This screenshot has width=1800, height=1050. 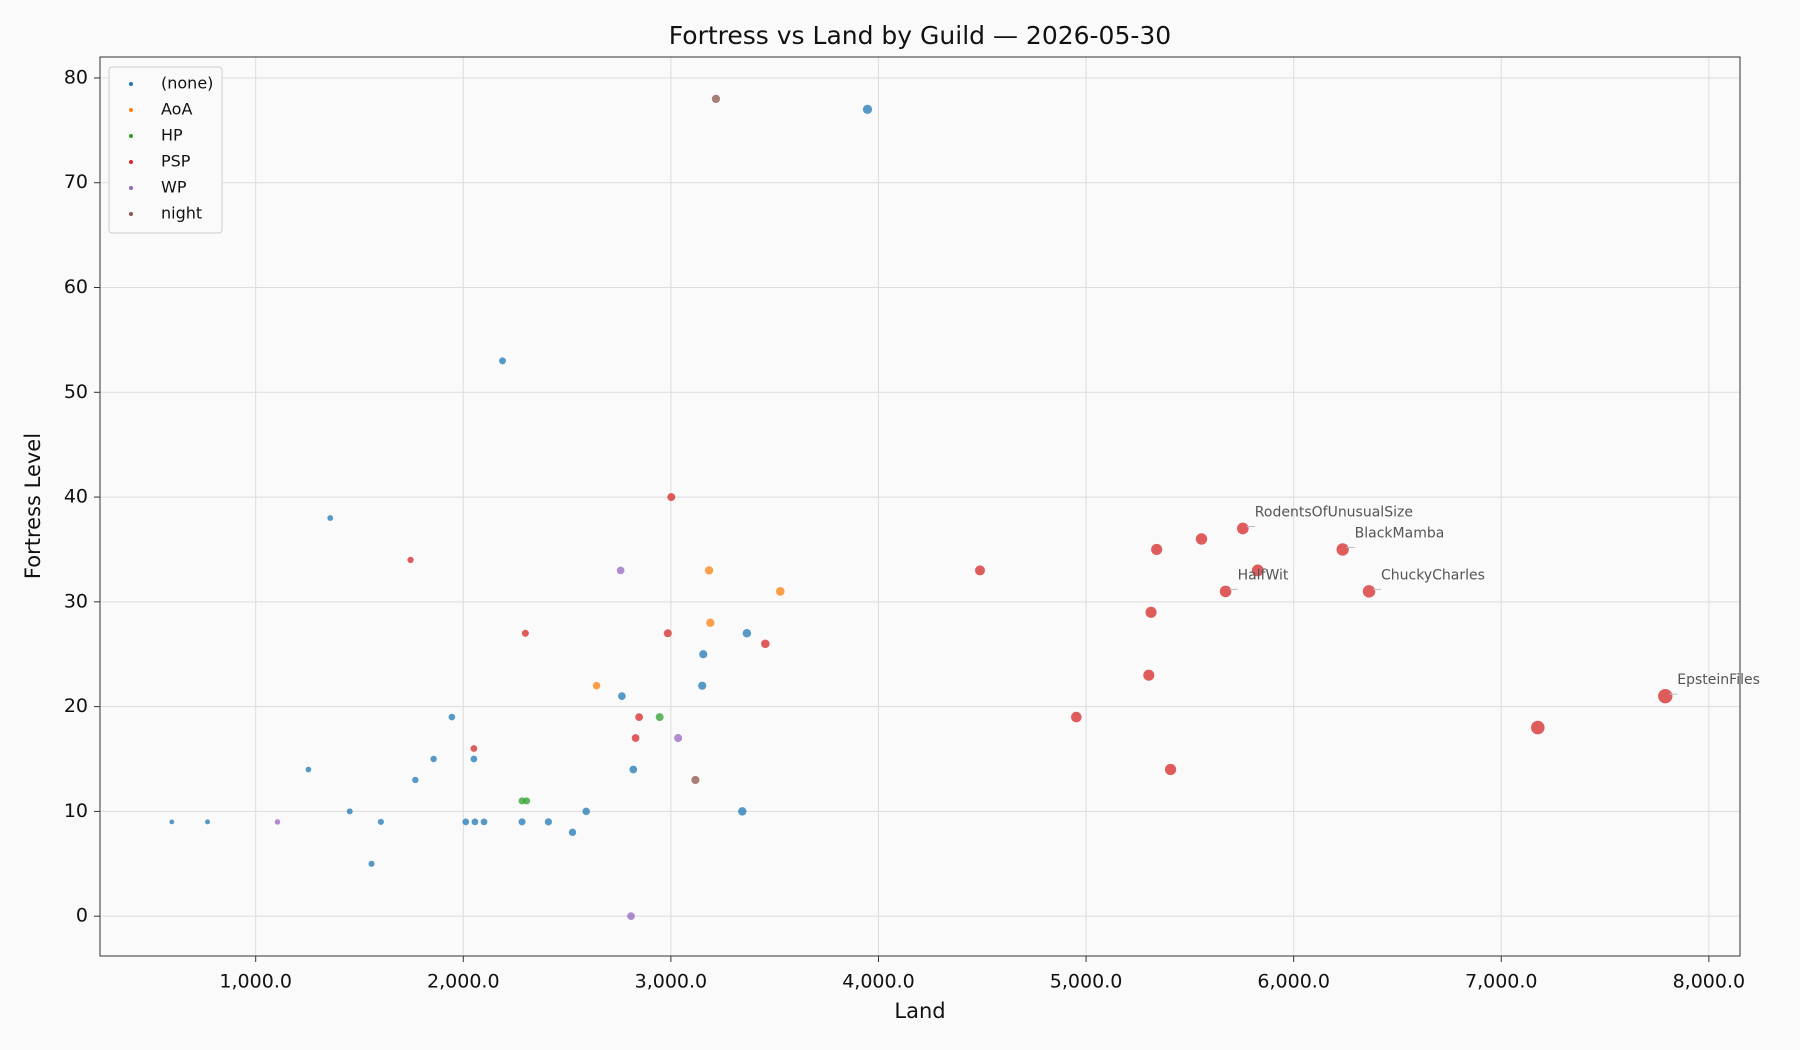 I want to click on x-tick-label: 7,000.0, so click(x=1501, y=982).